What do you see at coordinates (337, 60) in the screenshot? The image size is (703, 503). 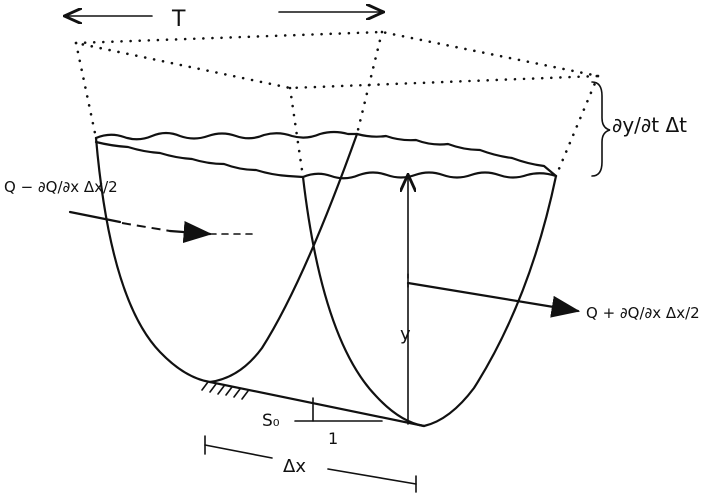 I see `raised-surface-upstream-dotted` at bounding box center [337, 60].